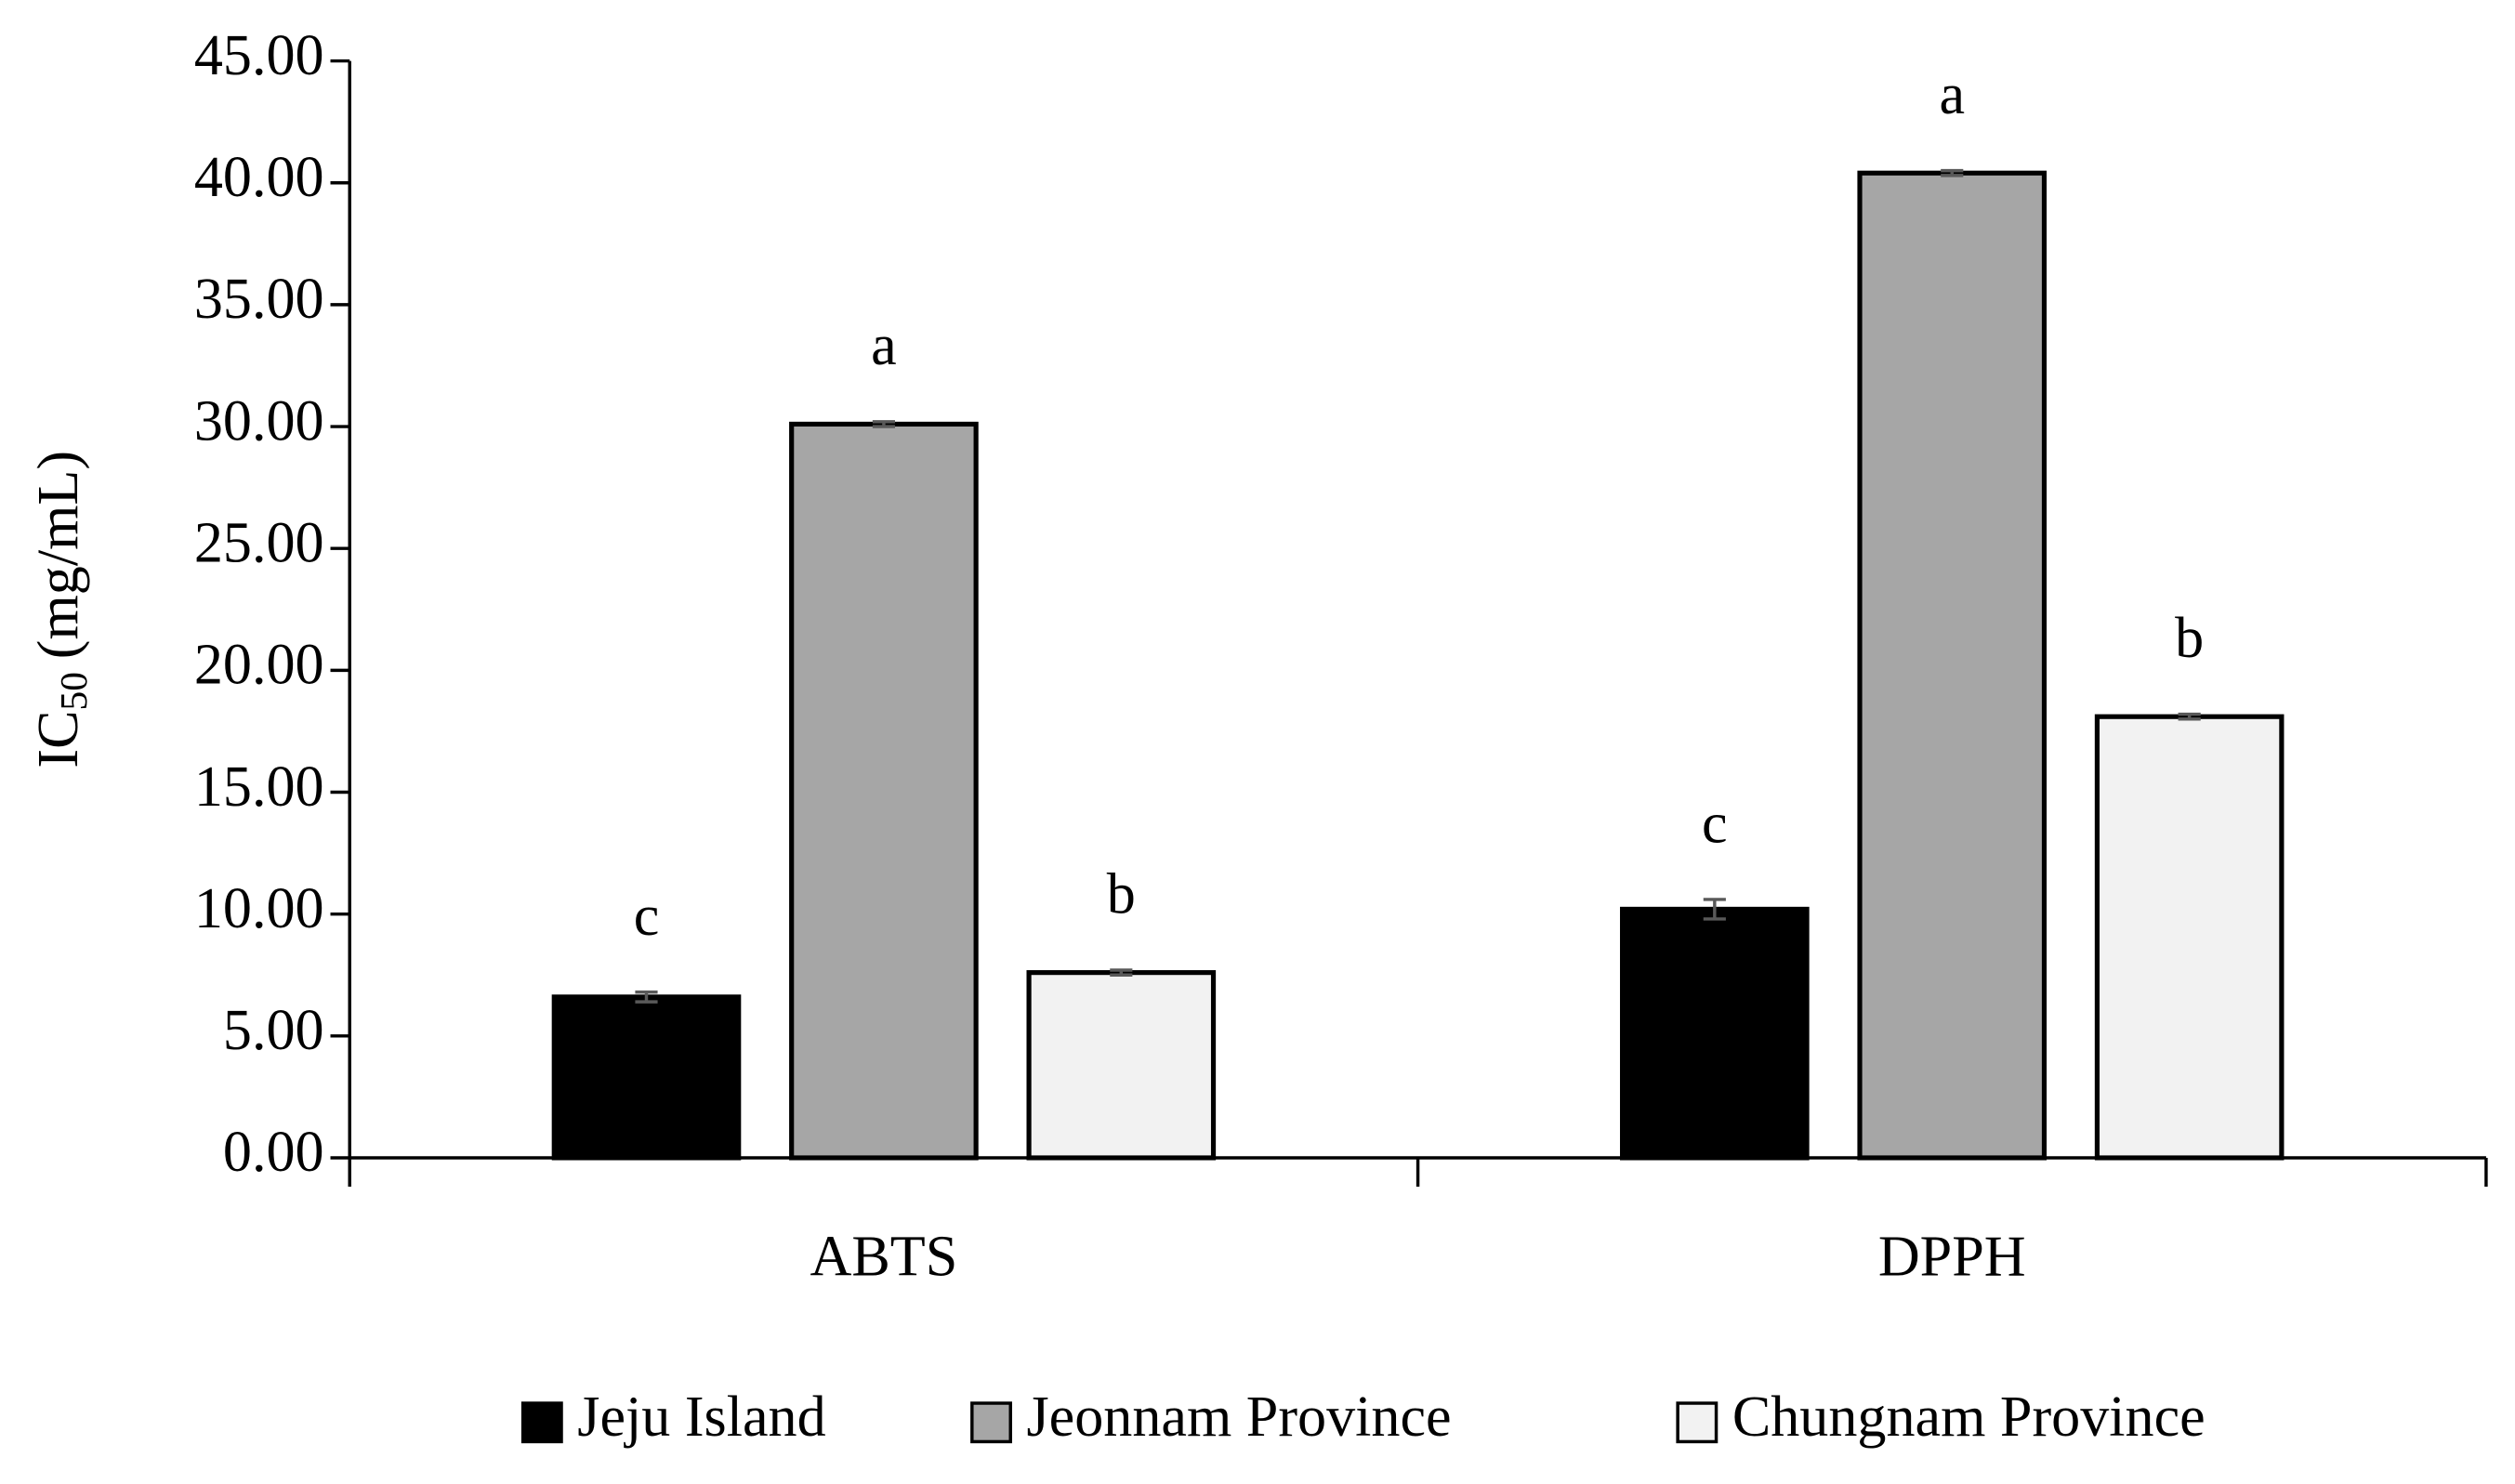  Describe the element at coordinates (259, 55) in the screenshot. I see `y-tick-label: 45.00` at that location.